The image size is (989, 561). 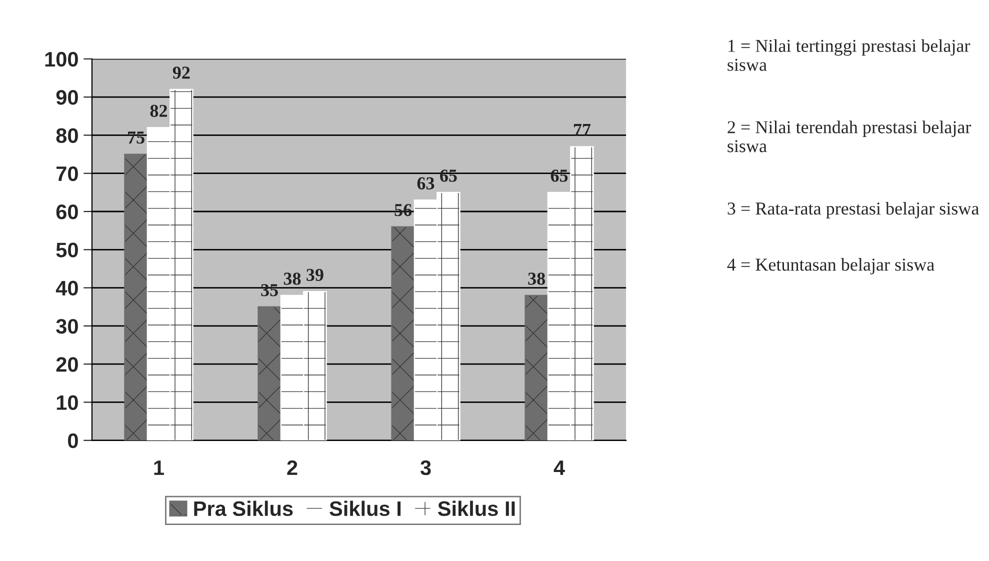 I want to click on y-tick-label: 90, so click(x=67, y=97).